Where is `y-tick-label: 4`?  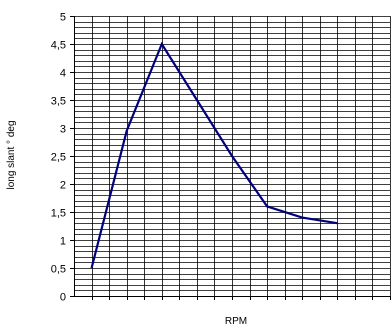 y-tick-label: 4 is located at coordinates (63, 74).